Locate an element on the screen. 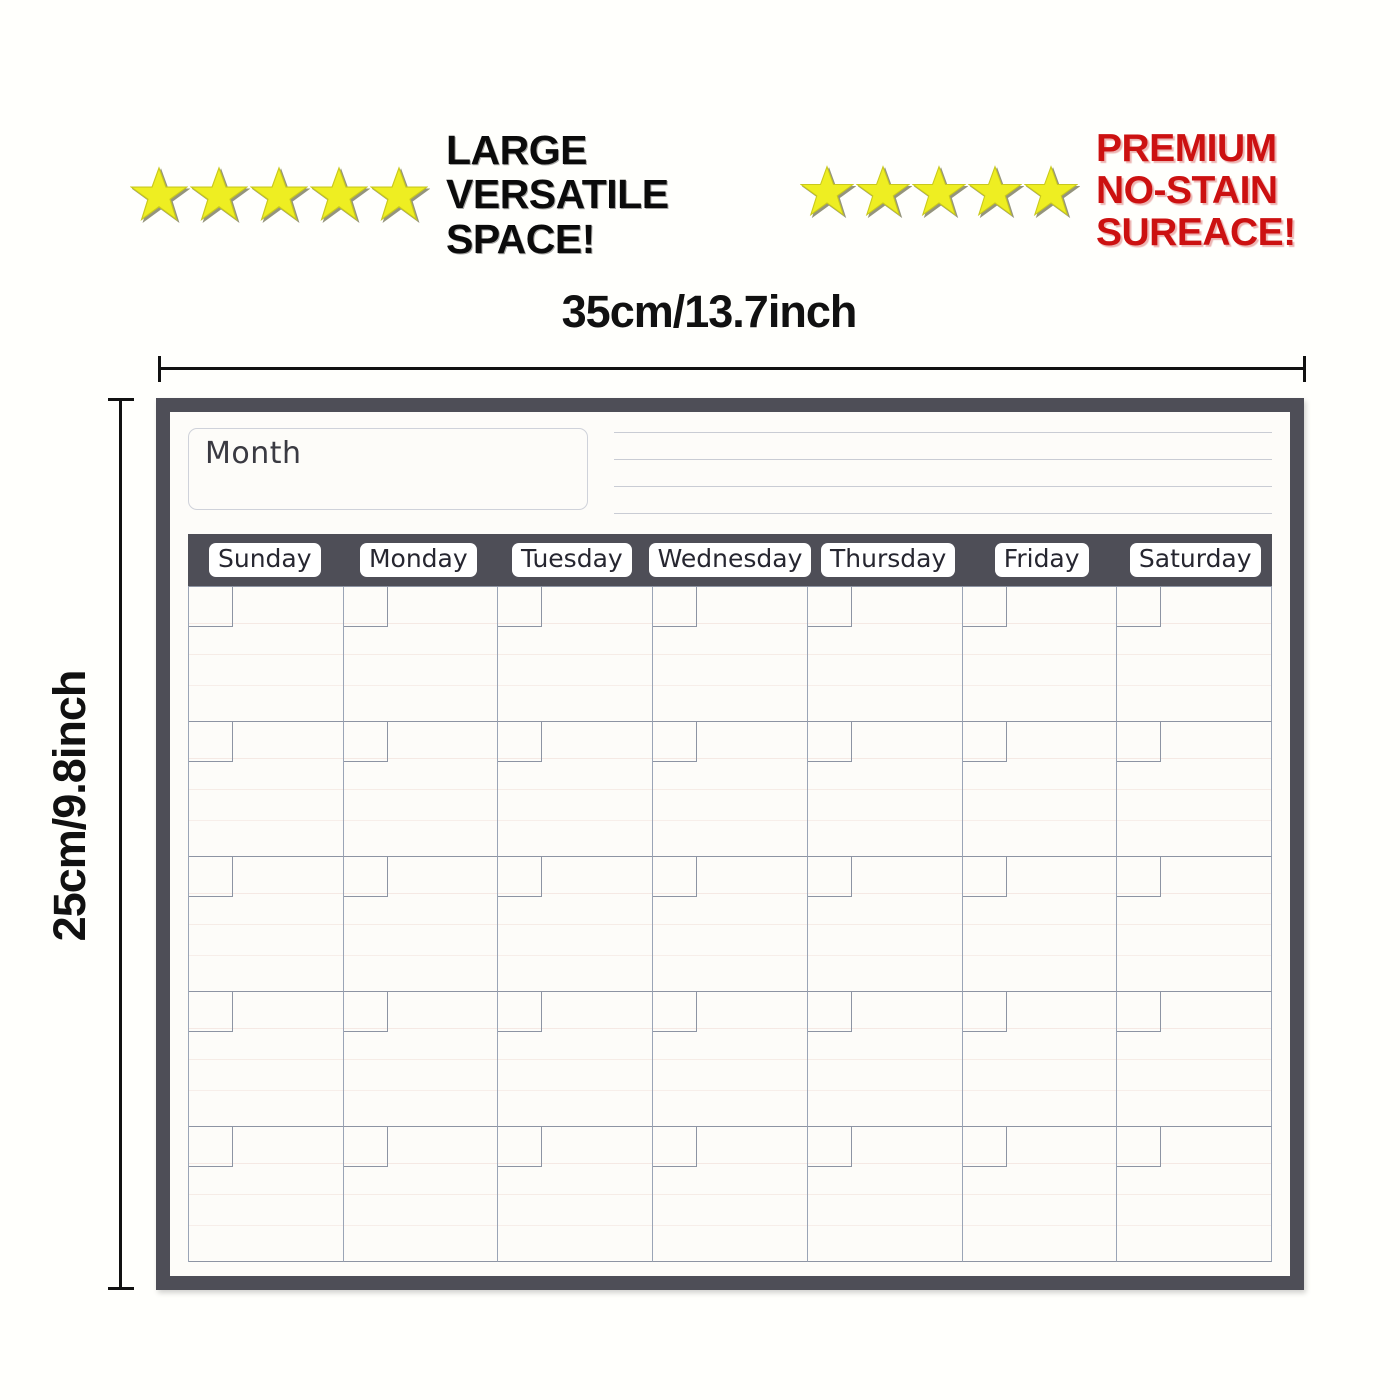  day-header-cell: Friday is located at coordinates (1042, 560).